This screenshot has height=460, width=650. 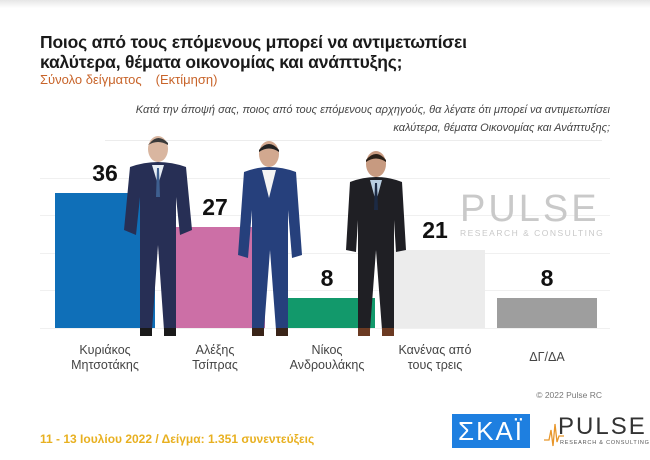 I want to click on category-line: Κυριάκος, so click(x=105, y=350).